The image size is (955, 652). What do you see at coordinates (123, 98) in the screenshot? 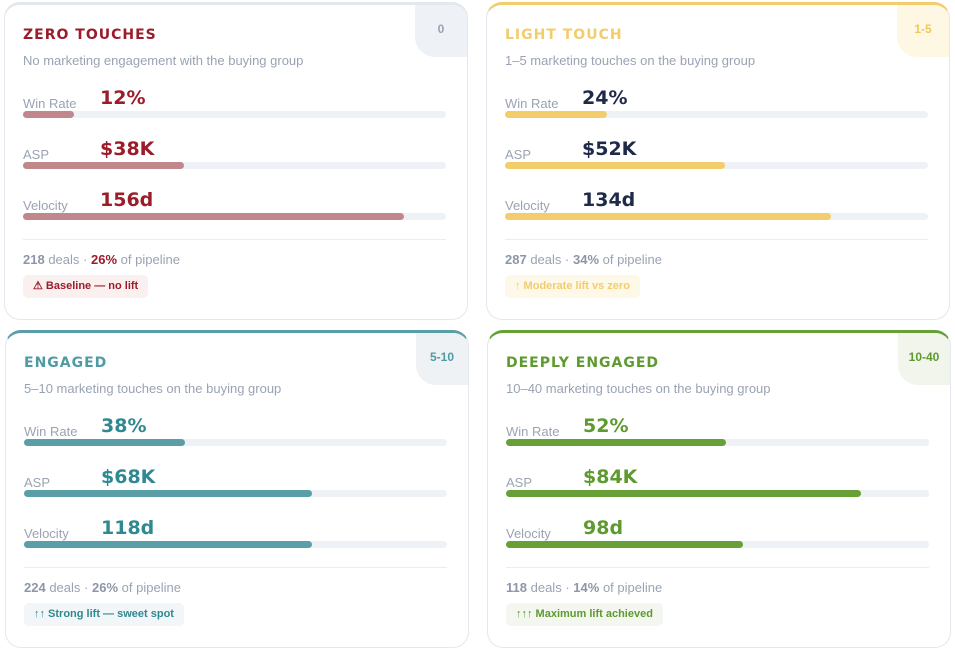
I see `metric-value: 12%` at bounding box center [123, 98].